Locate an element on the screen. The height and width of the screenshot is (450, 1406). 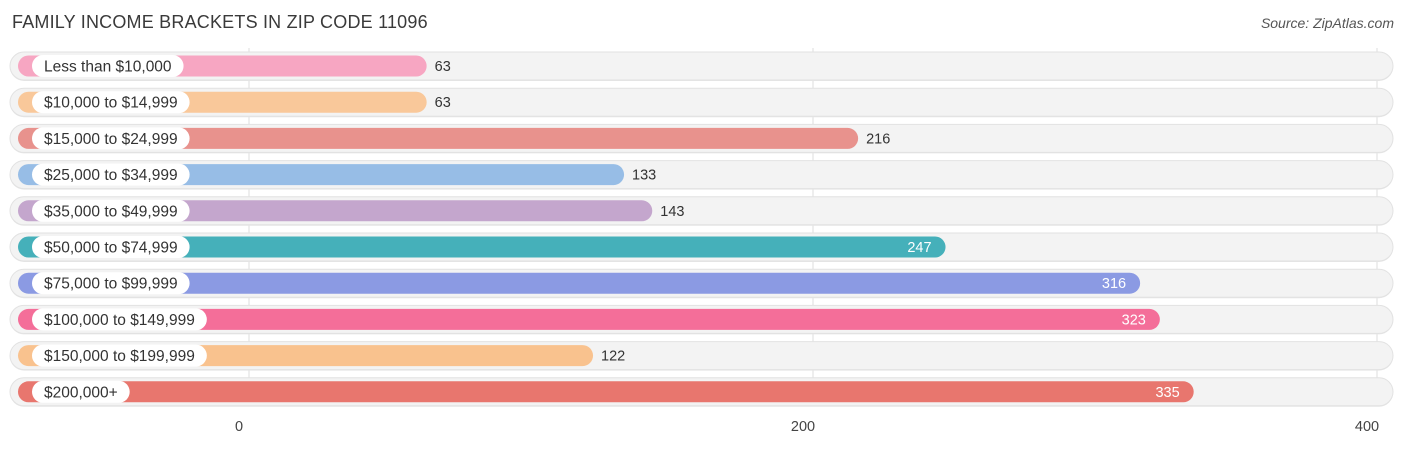
bar-value-label: 323 is located at coordinates (1134, 320).